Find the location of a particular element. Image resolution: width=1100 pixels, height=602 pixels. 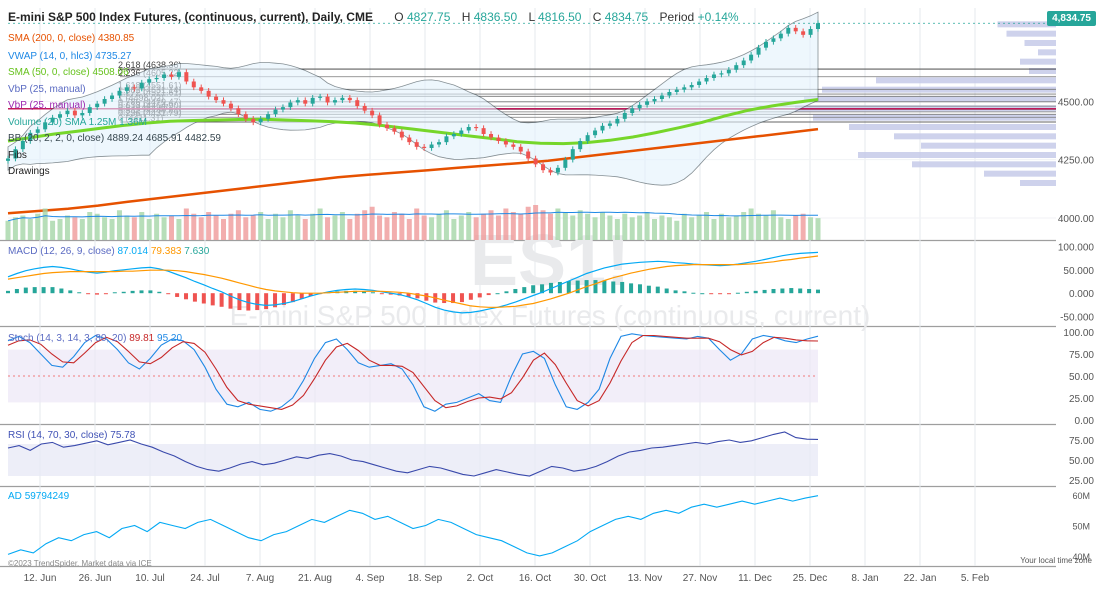

x-tick-label-15: 8. Jan is located at coordinates (864, 578).